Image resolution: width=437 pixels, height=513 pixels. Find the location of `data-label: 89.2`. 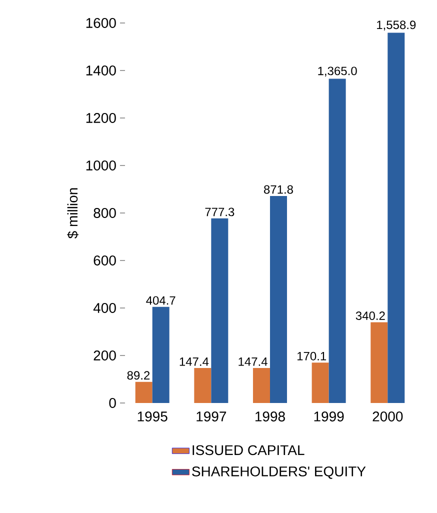

data-label: 89.2 is located at coordinates (138, 375).